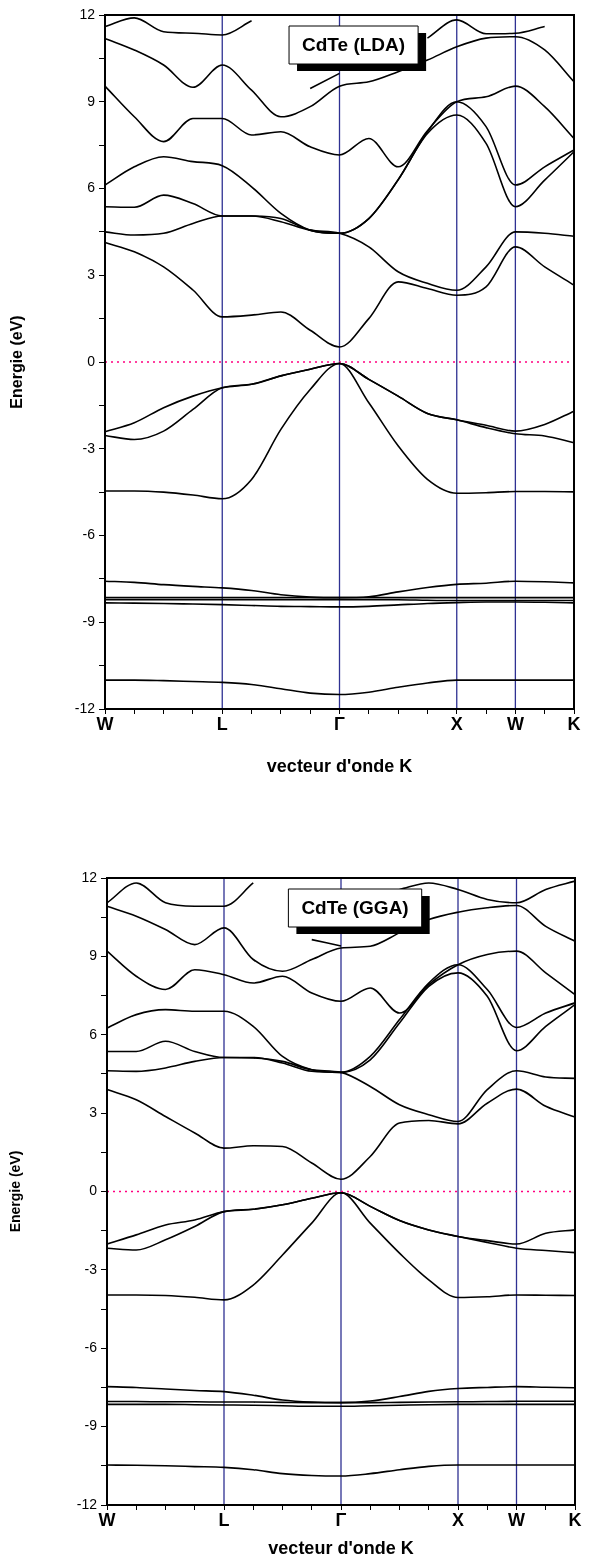 The width and height of the screenshot is (595, 1564). I want to click on text: CdTe (GGA), so click(355, 908).